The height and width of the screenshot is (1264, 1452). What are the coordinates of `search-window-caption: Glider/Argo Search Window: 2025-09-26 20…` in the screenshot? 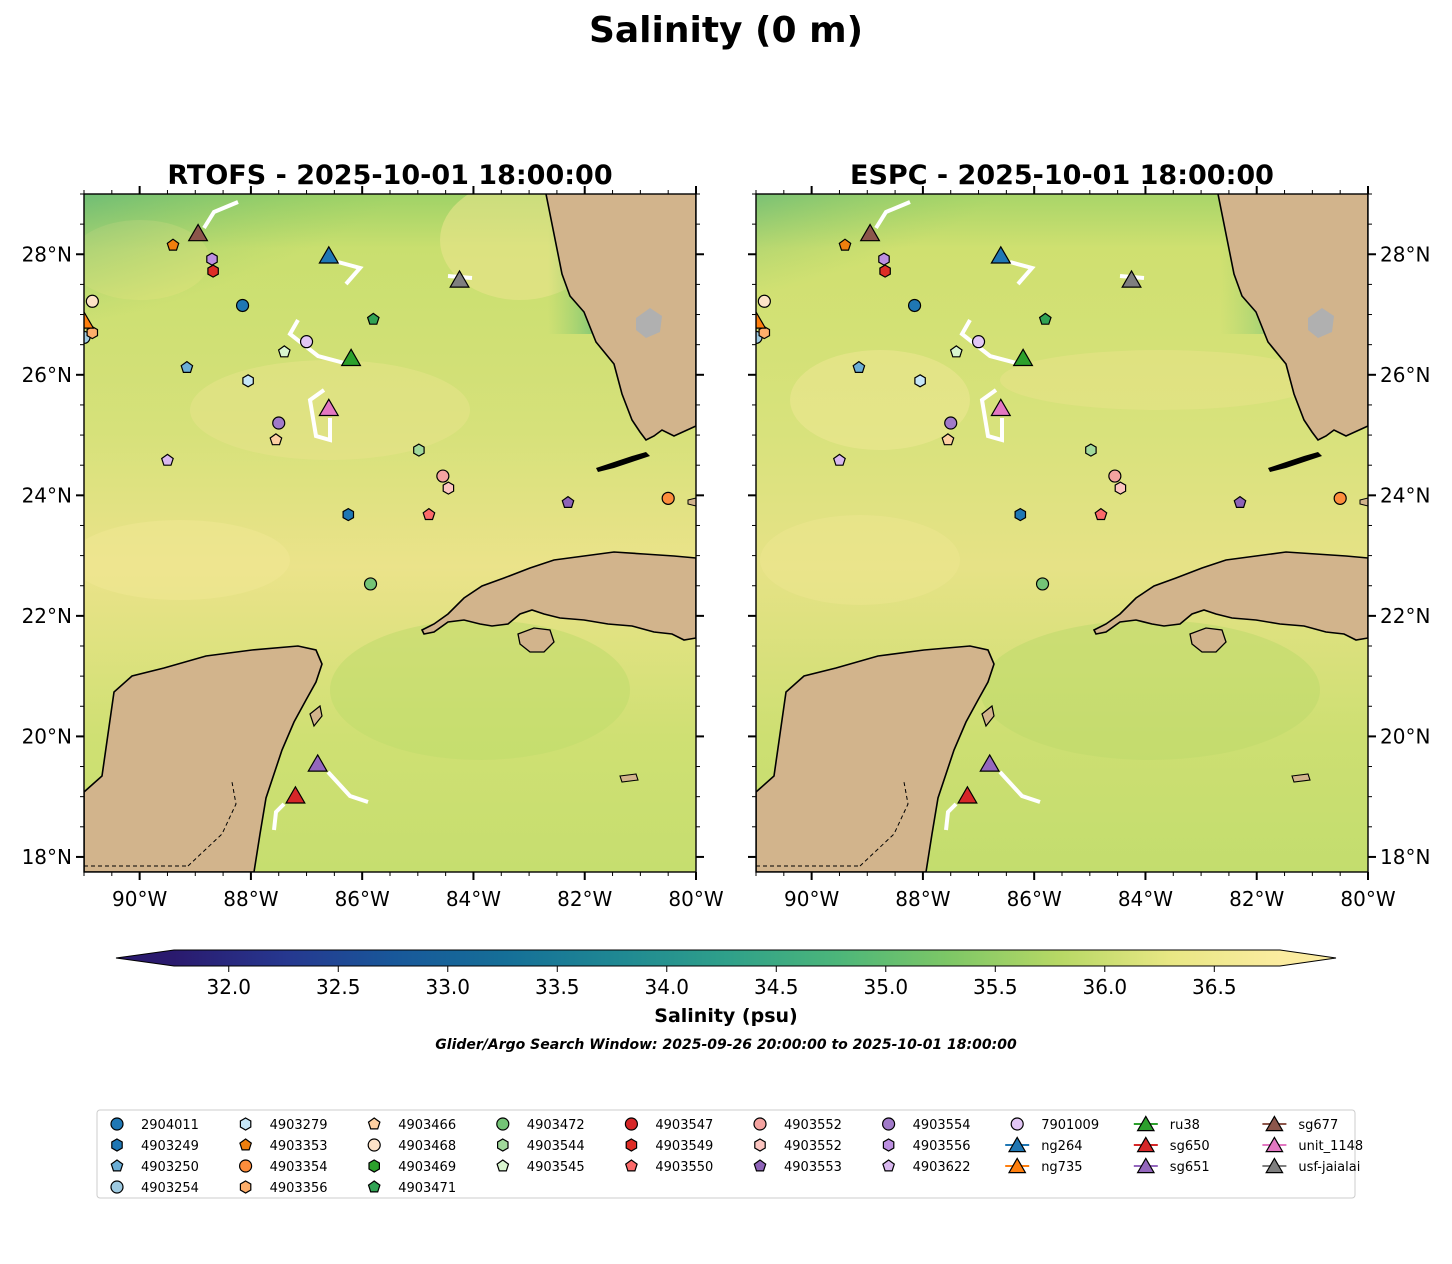 It's located at (726, 1045).